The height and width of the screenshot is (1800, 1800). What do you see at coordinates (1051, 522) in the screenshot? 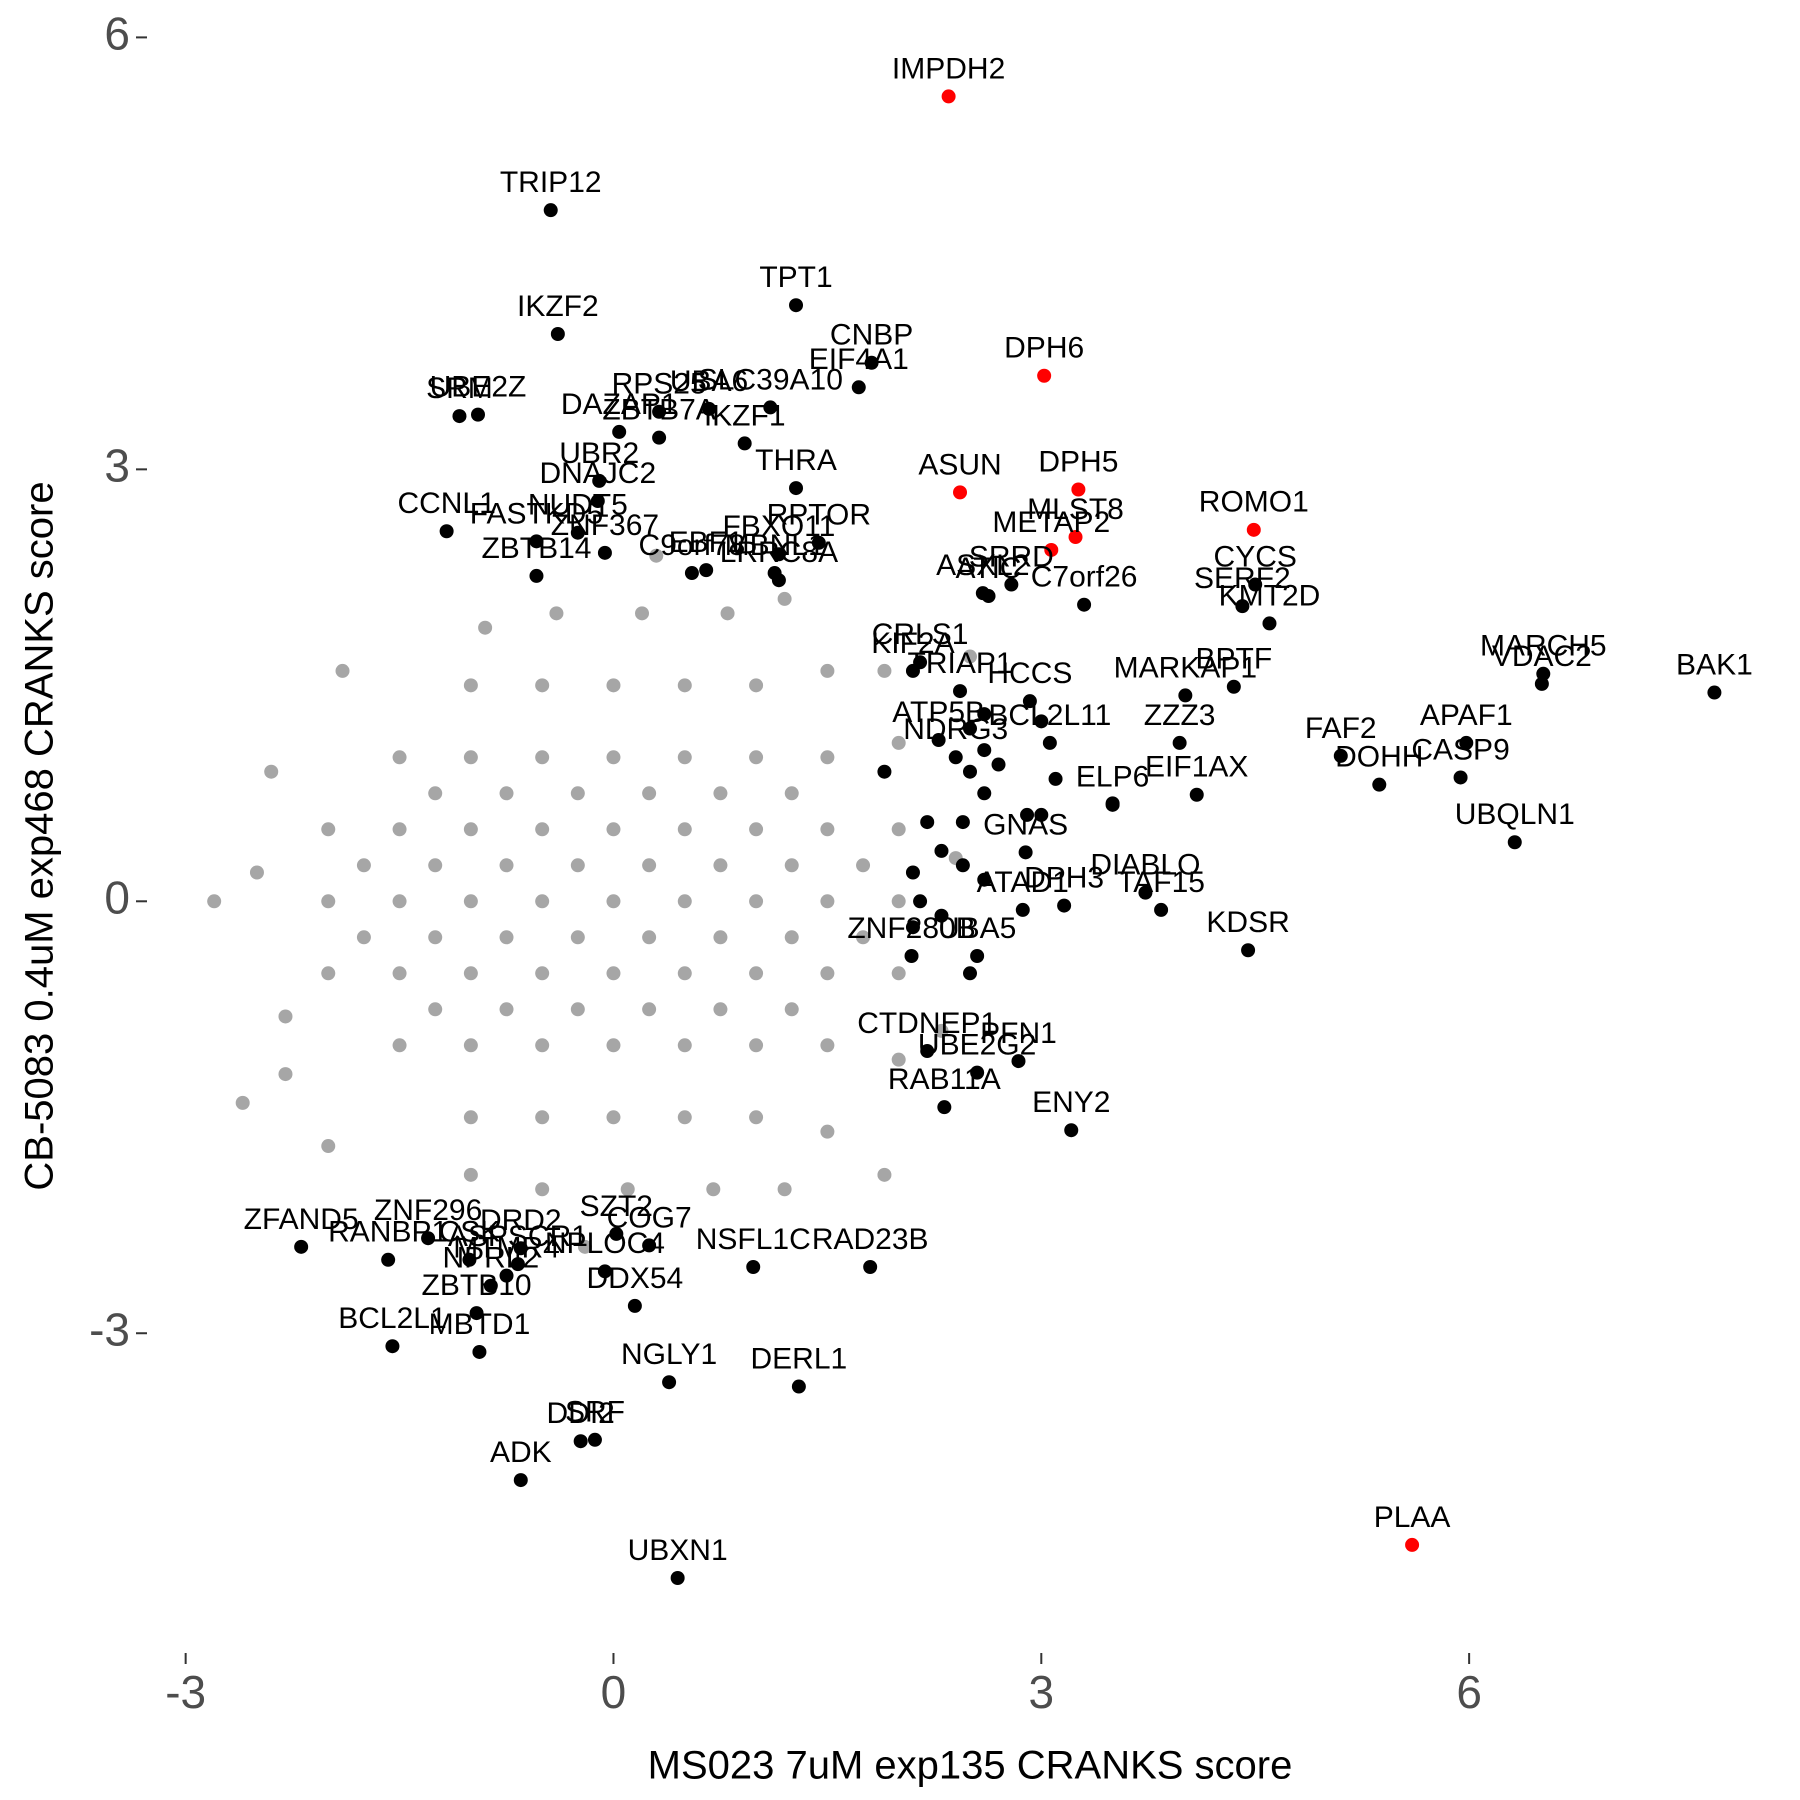
I see `point-label: METAP2` at bounding box center [1051, 522].